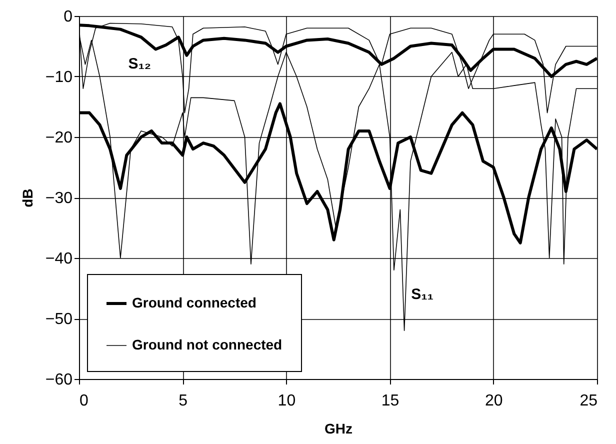 This screenshot has height=444, width=616. Describe the element at coordinates (59, 319) in the screenshot. I see `y-tick-label: −50` at that location.